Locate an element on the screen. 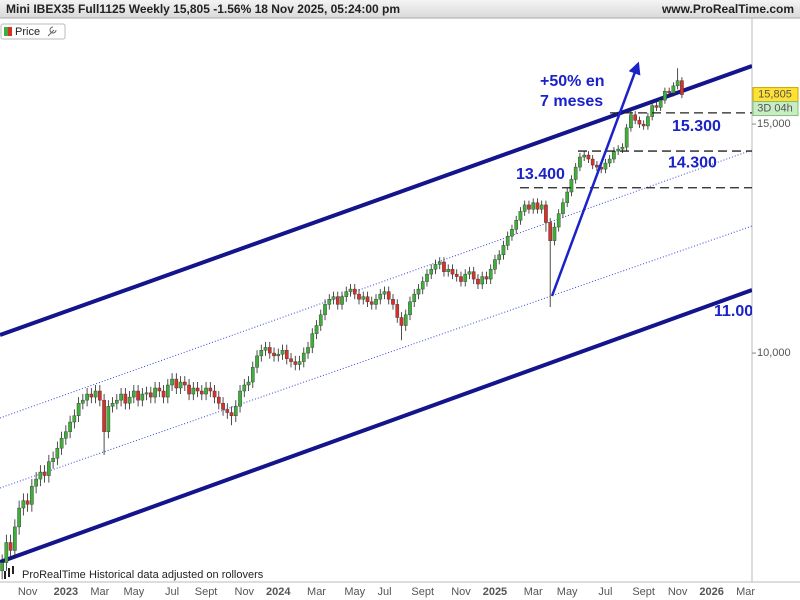 The height and width of the screenshot is (600, 800). settings-icon is located at coordinates (52, 31).